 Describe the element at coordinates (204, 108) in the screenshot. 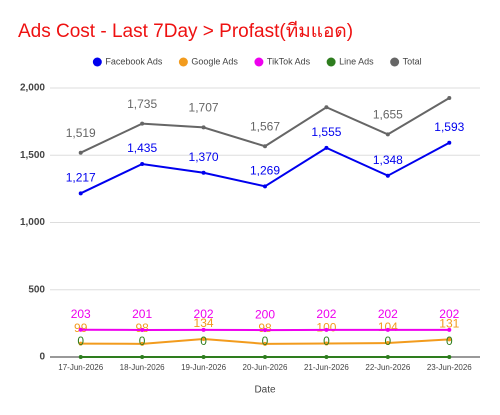

I see `data-label: 1,707` at that location.